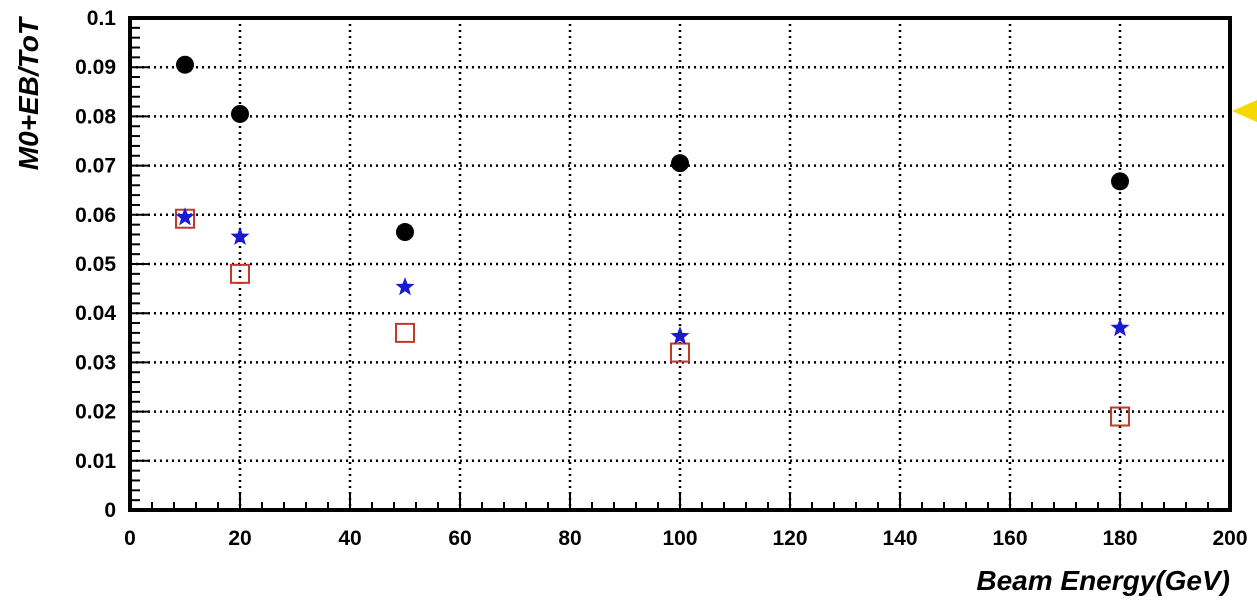  I want to click on x-tick-label: 60, so click(459, 538).